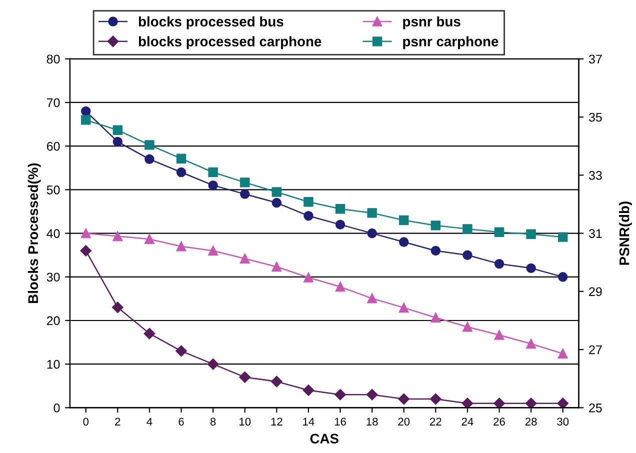 Image resolution: width=636 pixels, height=453 pixels. Describe the element at coordinates (308, 422) in the screenshot. I see `x-tick-label: 14` at that location.